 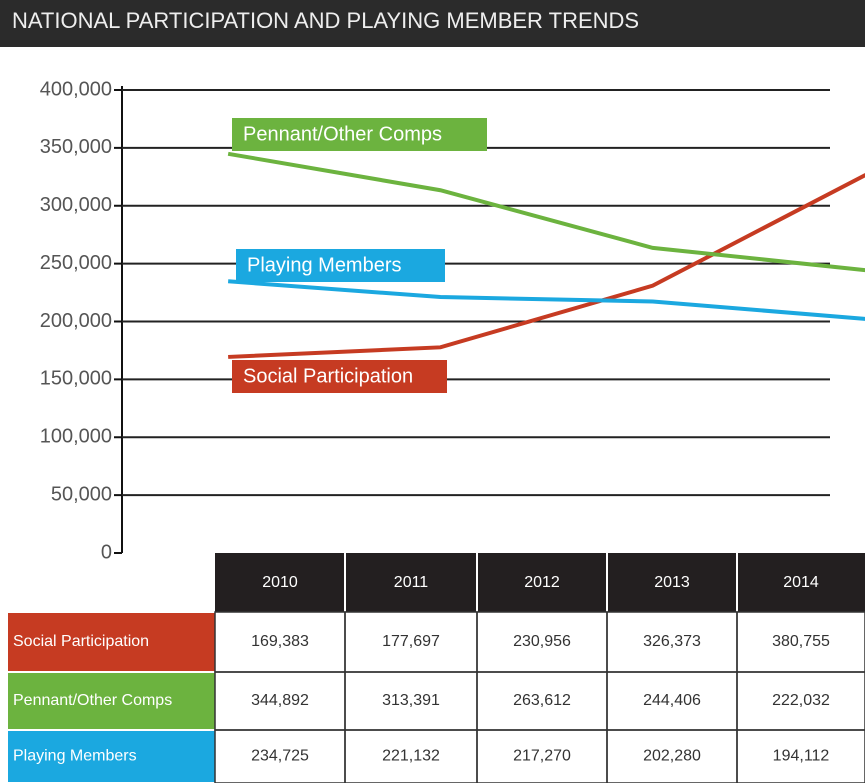 I want to click on y-tick-label: 50,000, so click(x=81, y=494).